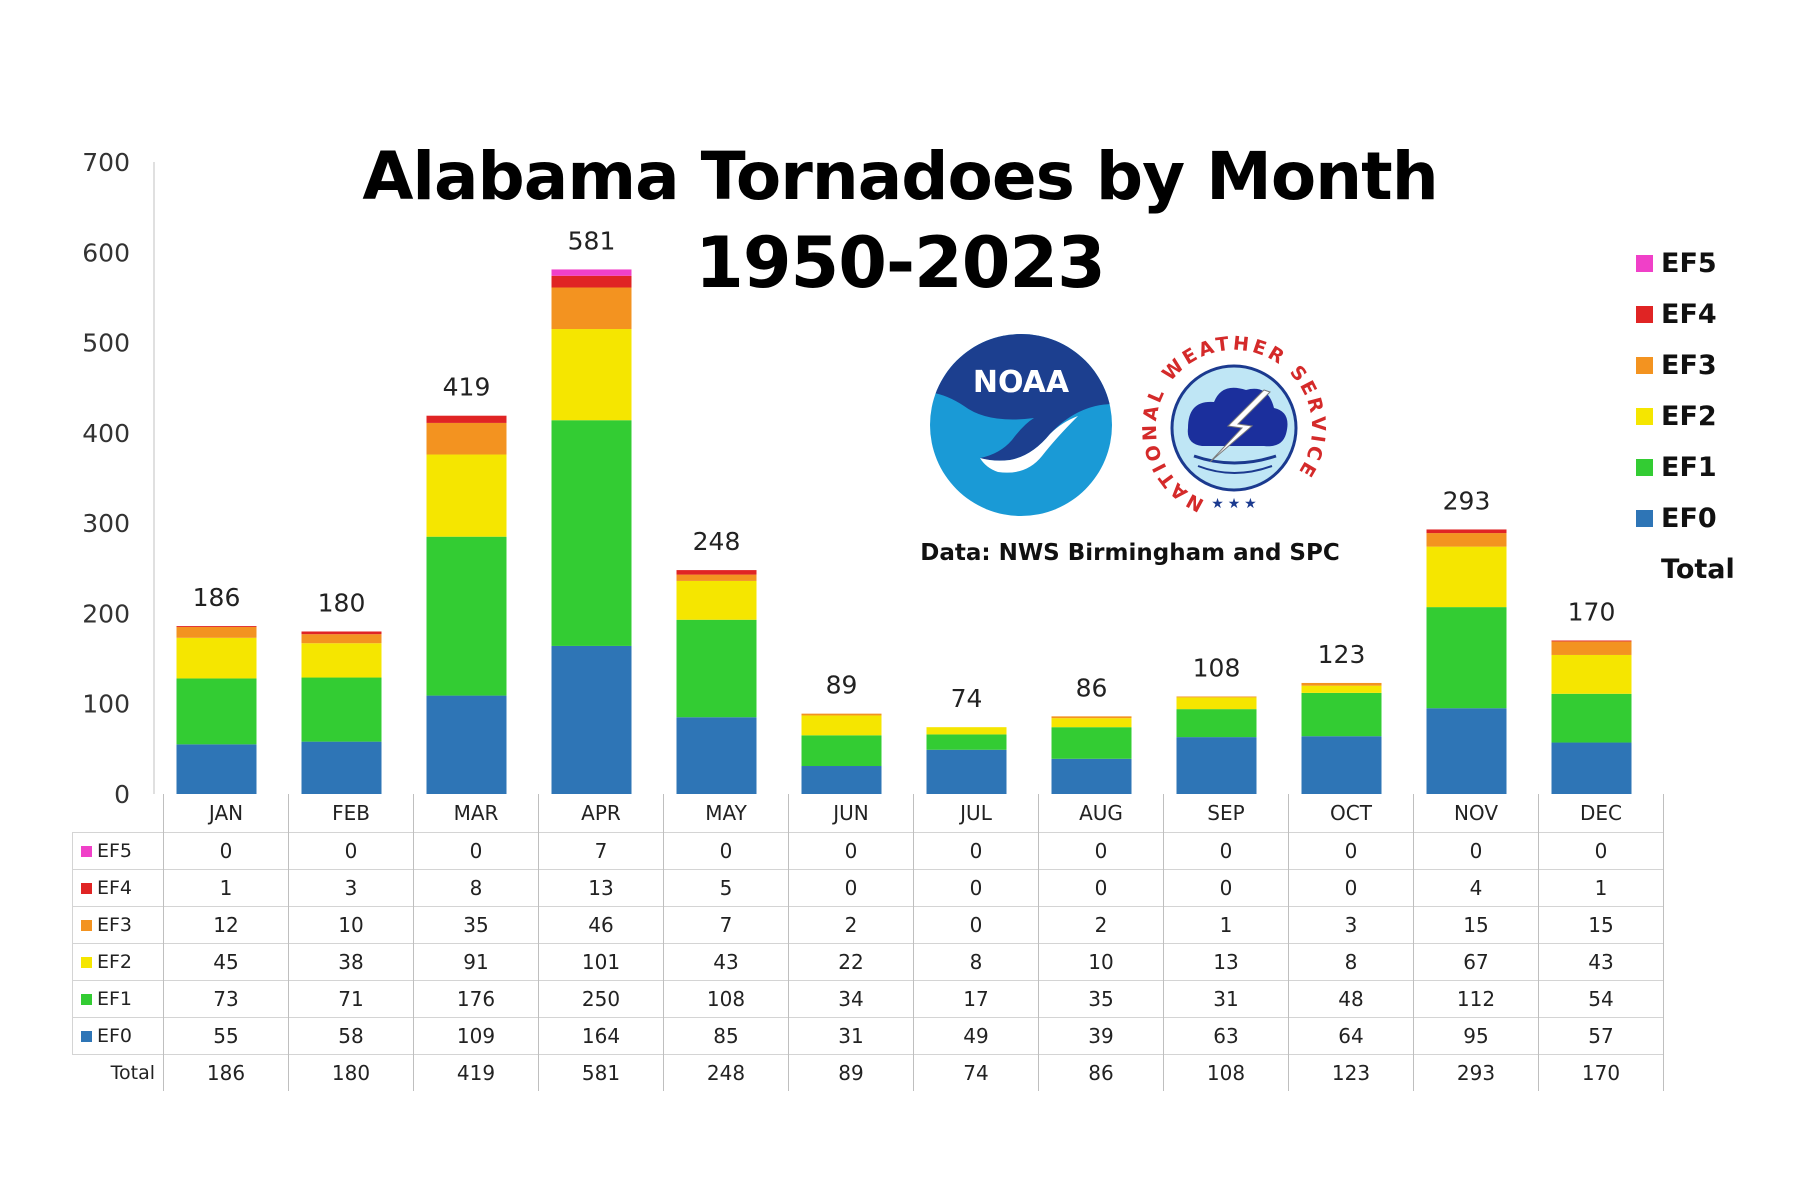  Describe the element at coordinates (601, 962) in the screenshot. I see `table-cell: 101` at that location.